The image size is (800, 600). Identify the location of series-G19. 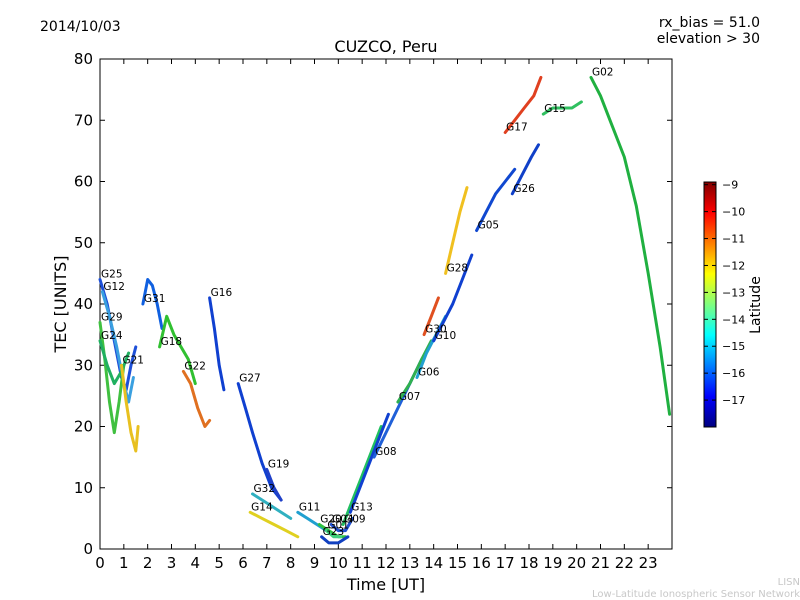
(274, 484).